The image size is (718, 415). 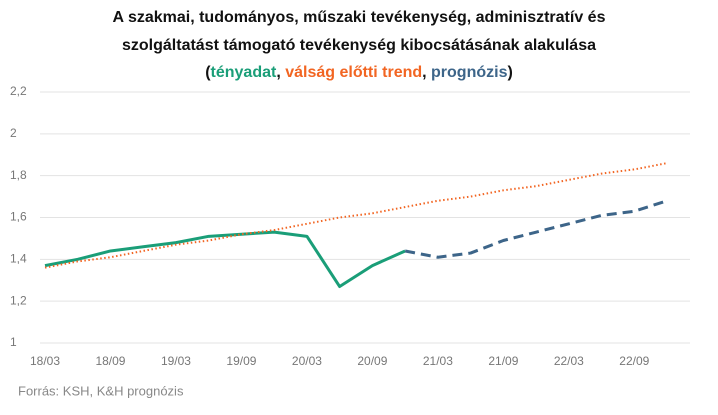 I want to click on x-tick-label: 22/03, so click(x=569, y=361).